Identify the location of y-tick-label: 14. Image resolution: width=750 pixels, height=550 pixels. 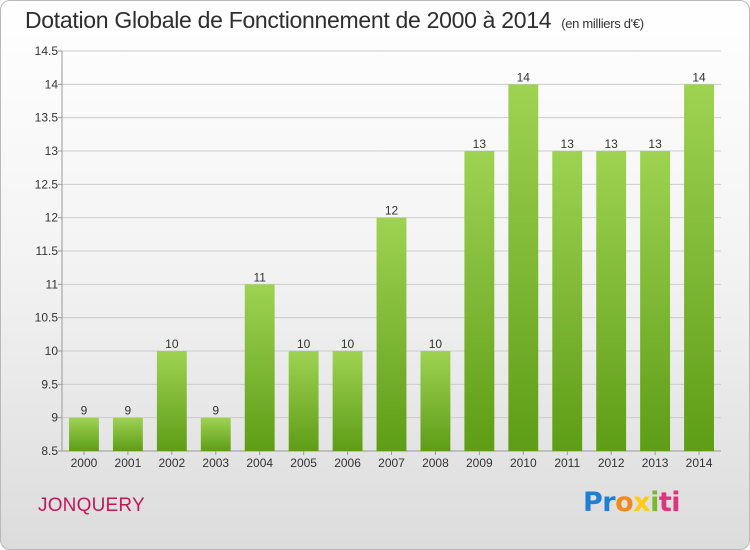
(52, 84).